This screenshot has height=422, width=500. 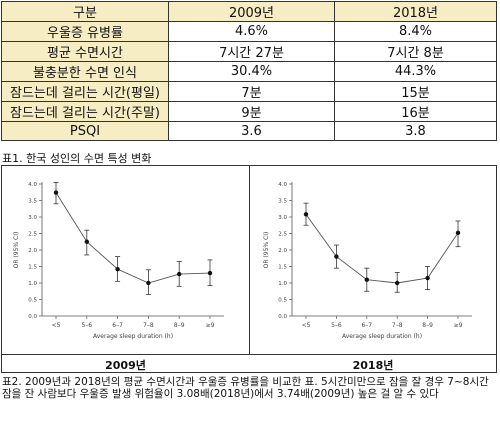 I want to click on row-label: 잠드는데 걸리는 시간(주말), so click(x=85, y=111).